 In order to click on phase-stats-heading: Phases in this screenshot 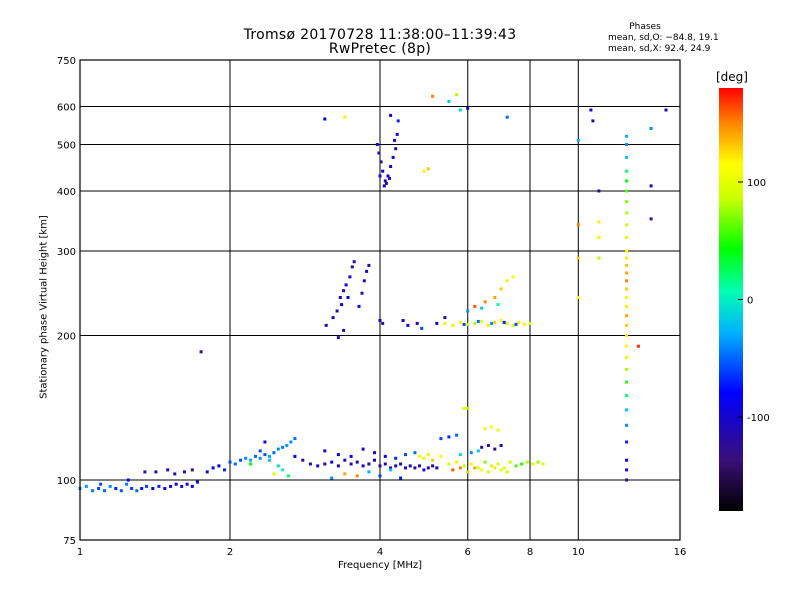, I will do `click(645, 27)`.